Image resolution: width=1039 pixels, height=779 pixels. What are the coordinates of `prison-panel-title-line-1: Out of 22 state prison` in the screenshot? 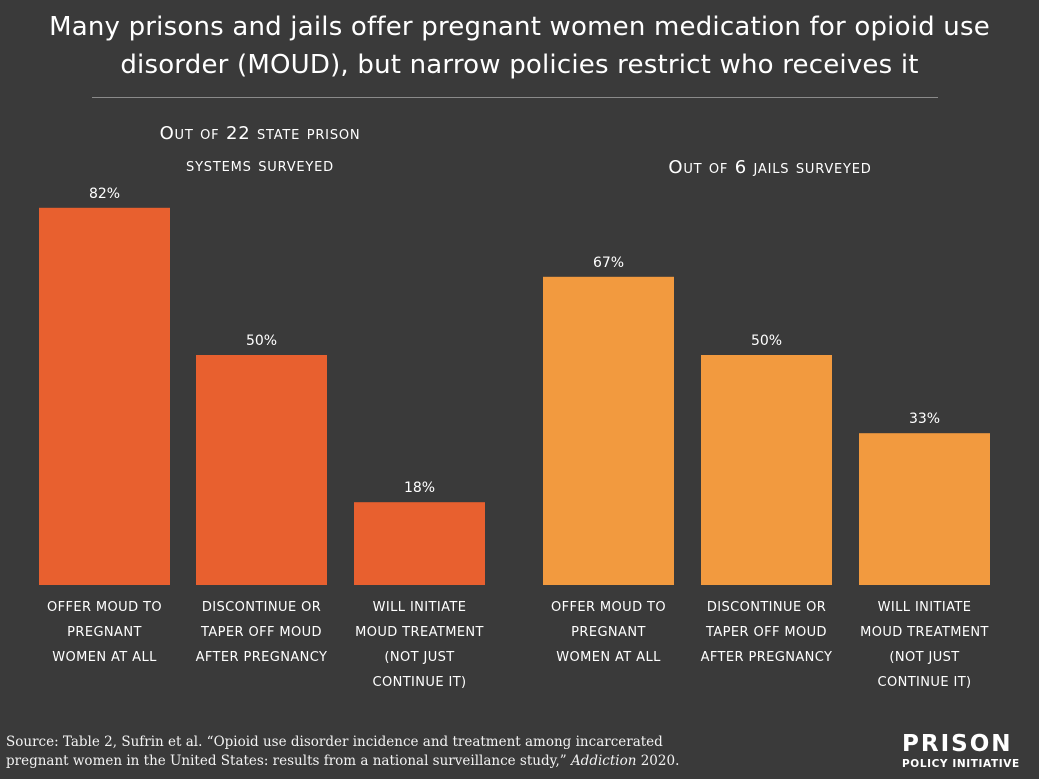 It's located at (260, 133).